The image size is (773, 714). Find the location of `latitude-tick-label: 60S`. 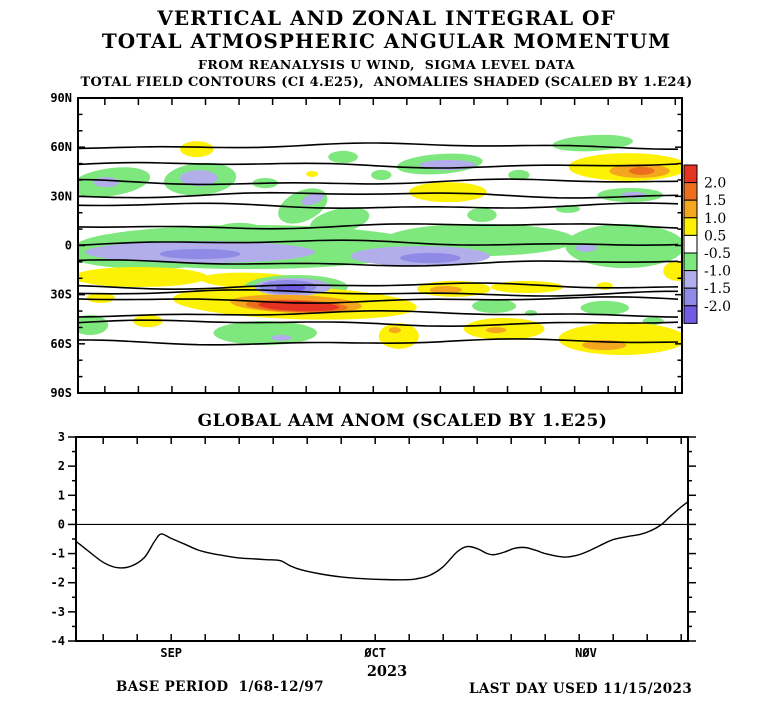

latitude-tick-label: 60S is located at coordinates (61, 344).